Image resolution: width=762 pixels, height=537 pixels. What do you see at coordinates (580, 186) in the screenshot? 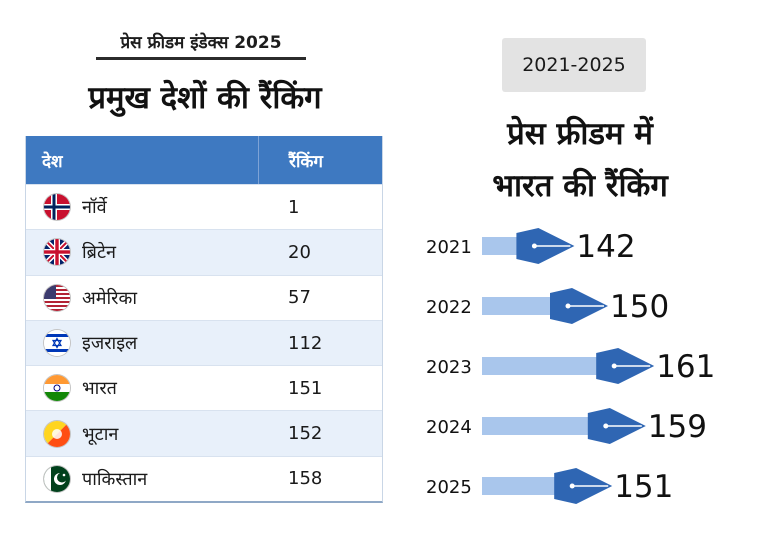
I see `india-ranking-title-line2: भारत की रैंकिंग` at bounding box center [580, 186].